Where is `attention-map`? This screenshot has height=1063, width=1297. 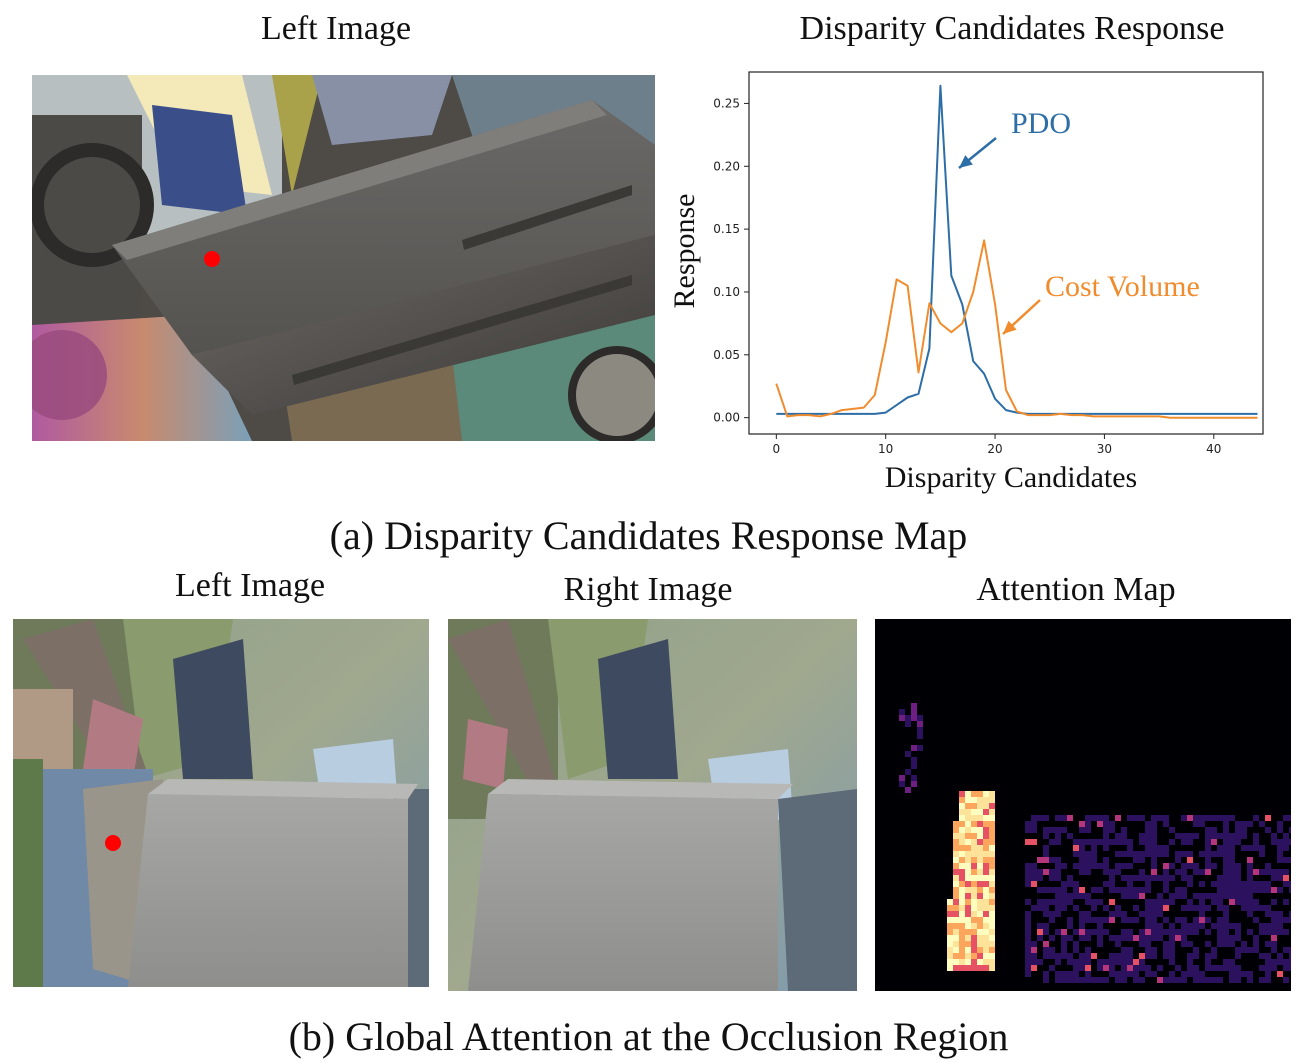
attention-map is located at coordinates (1083, 805).